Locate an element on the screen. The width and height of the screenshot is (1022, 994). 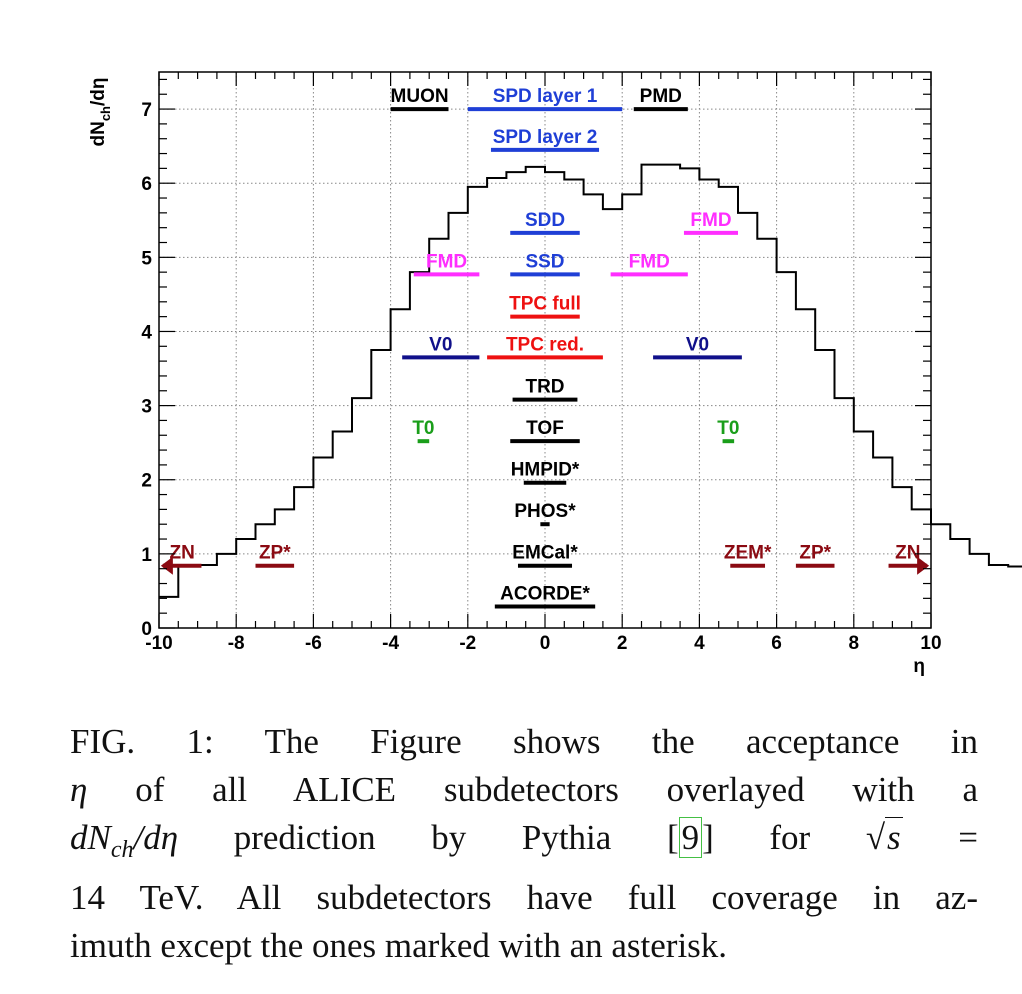
detector-pmd: PMD is located at coordinates (660, 99).